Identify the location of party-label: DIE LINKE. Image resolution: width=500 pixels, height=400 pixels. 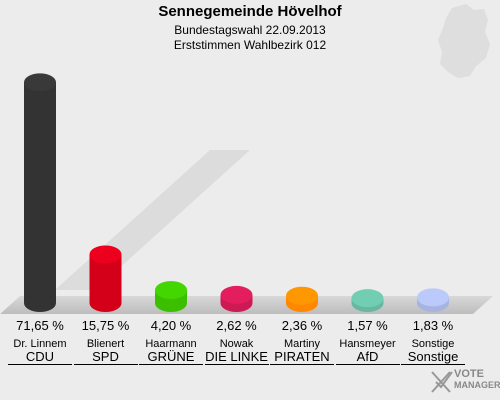
(236, 357).